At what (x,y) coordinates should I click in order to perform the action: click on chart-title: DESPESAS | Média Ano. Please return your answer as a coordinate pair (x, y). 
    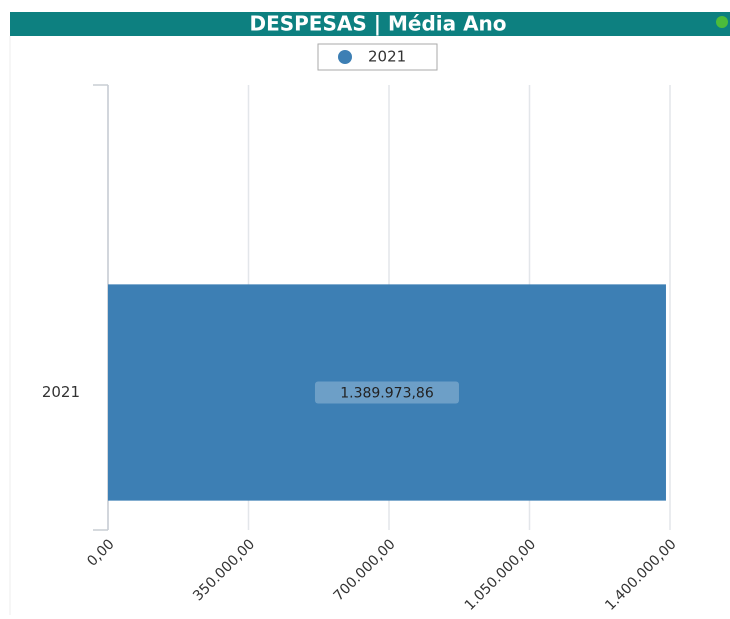
    Looking at the image, I should click on (377, 24).